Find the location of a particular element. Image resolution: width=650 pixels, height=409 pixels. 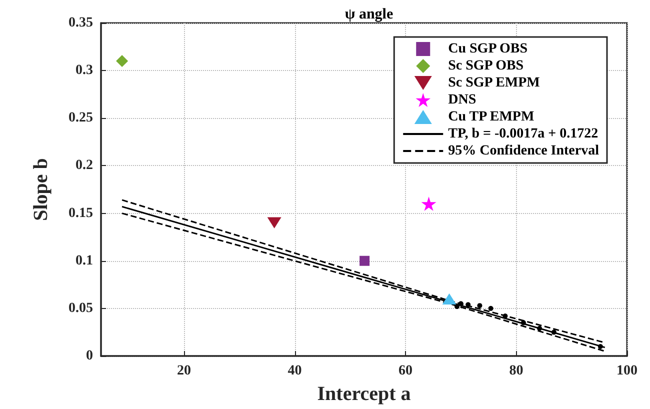

x-tick-label: 100 is located at coordinates (627, 371).